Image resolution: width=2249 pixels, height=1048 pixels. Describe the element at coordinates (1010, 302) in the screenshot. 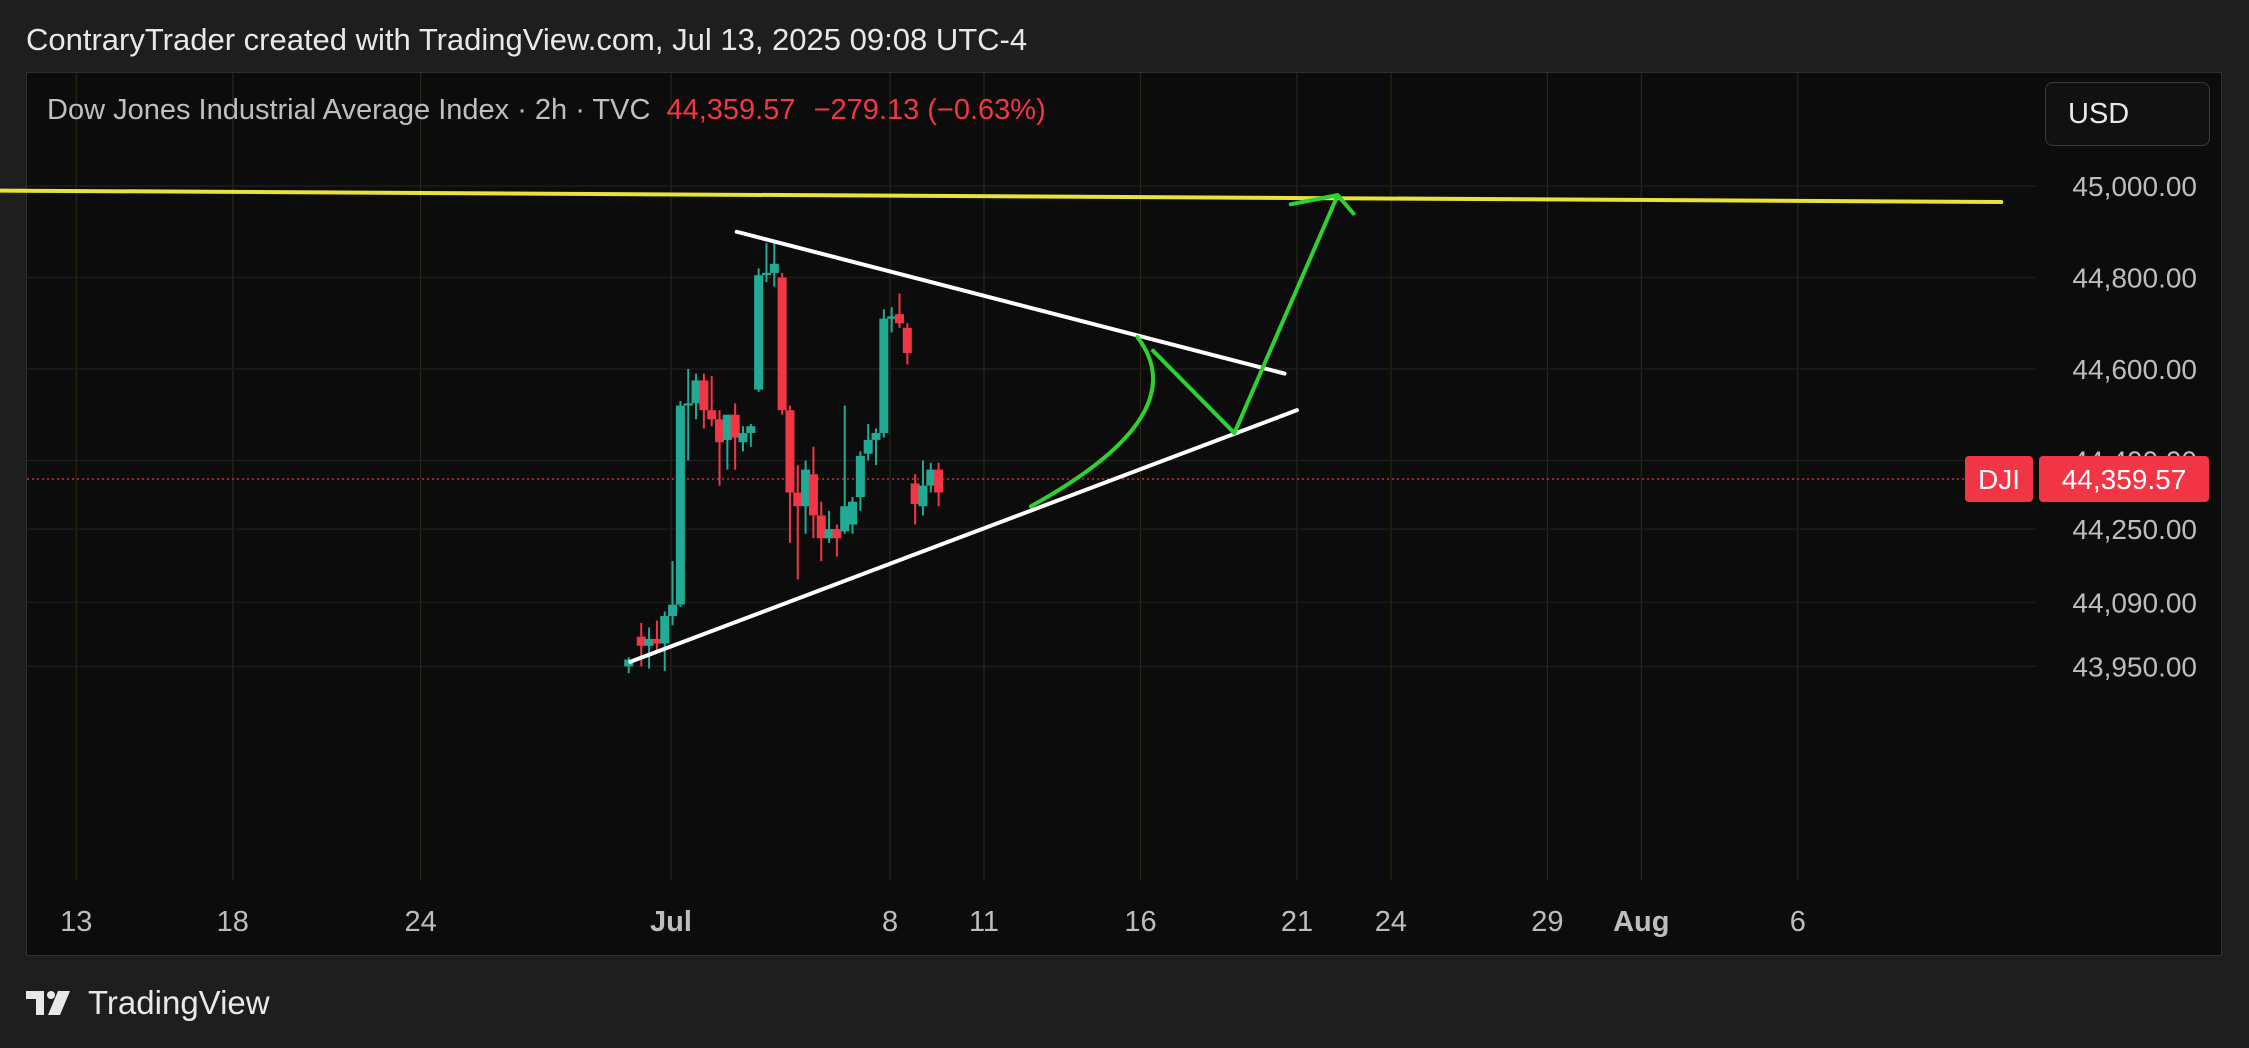

I see `upper-trendline` at that location.